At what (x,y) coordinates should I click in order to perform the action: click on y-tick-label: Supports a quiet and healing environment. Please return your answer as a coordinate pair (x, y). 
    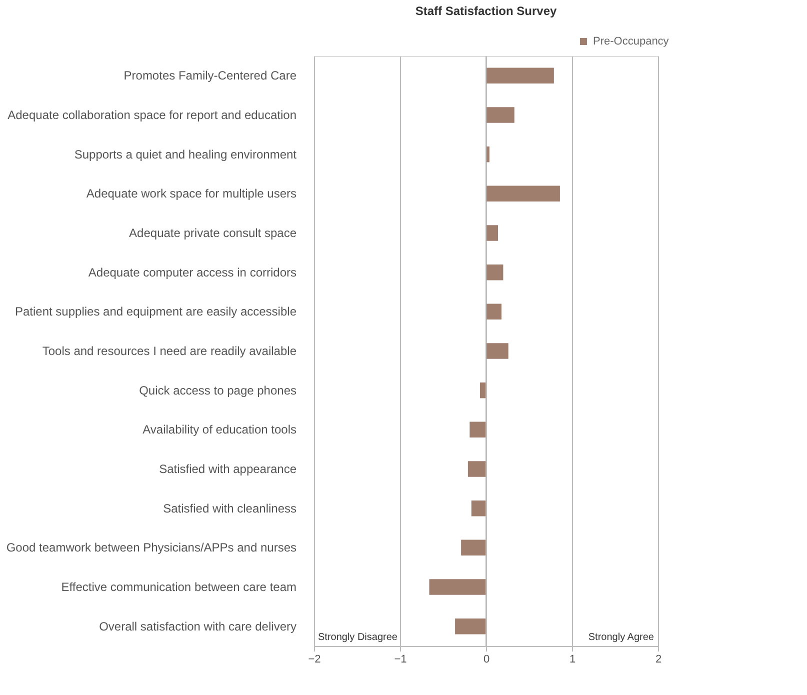
    Looking at the image, I should click on (186, 154).